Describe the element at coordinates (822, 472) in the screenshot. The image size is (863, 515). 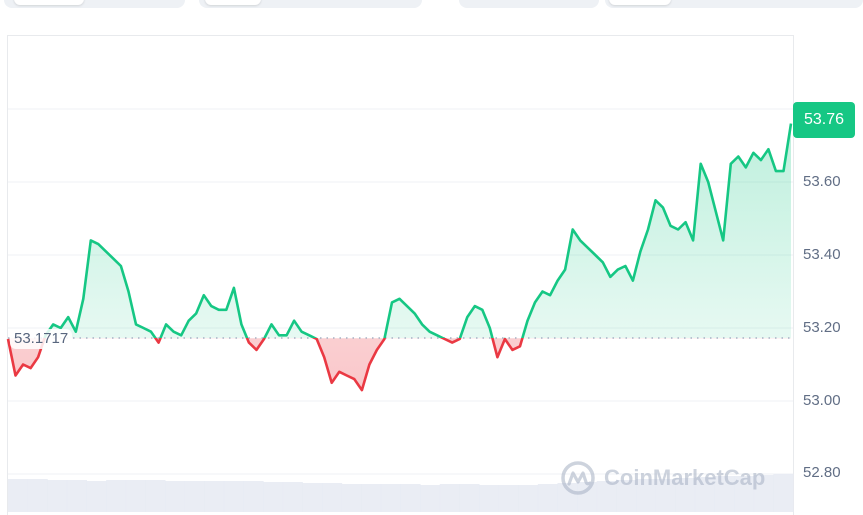
I see `y-axis-label: 52.80` at that location.